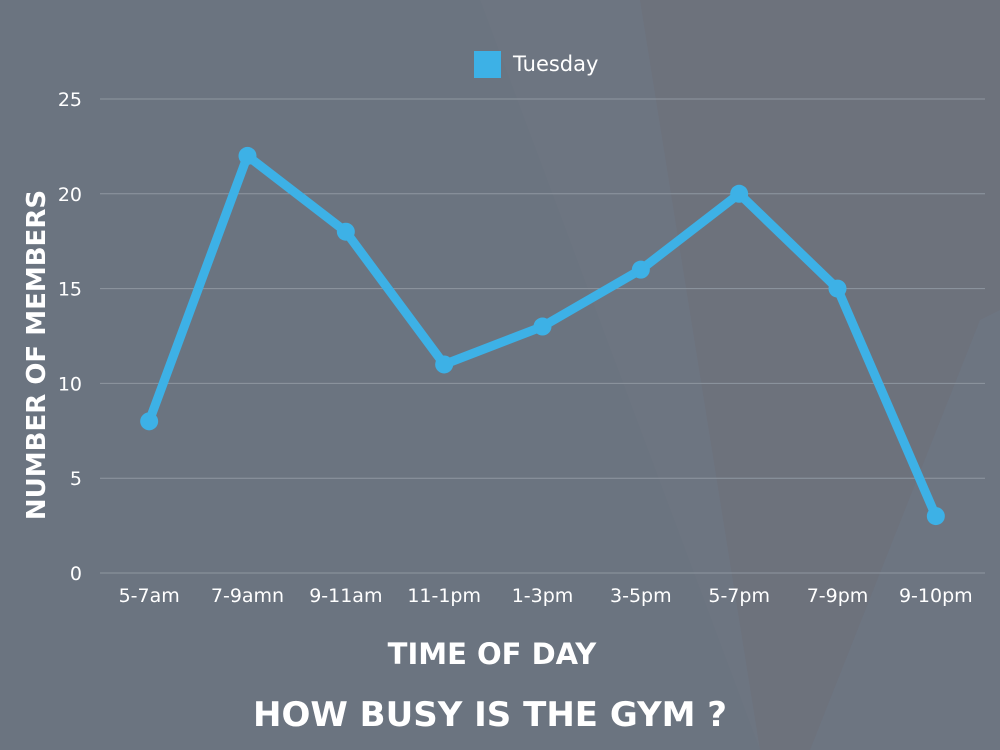 This screenshot has width=1000, height=750. I want to click on x-tick-label: 7-9amn, so click(247, 596).